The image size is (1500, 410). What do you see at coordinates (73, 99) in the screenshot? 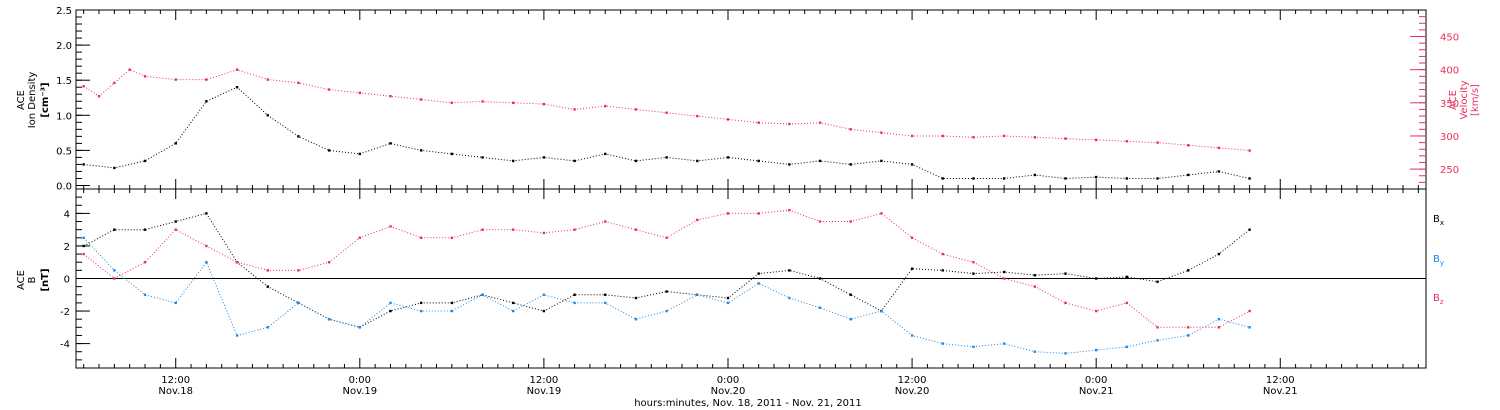
I see `density-axis-ticks: 0.0 0.5 1.0 1.5 2.0 2.5` at bounding box center [73, 99].